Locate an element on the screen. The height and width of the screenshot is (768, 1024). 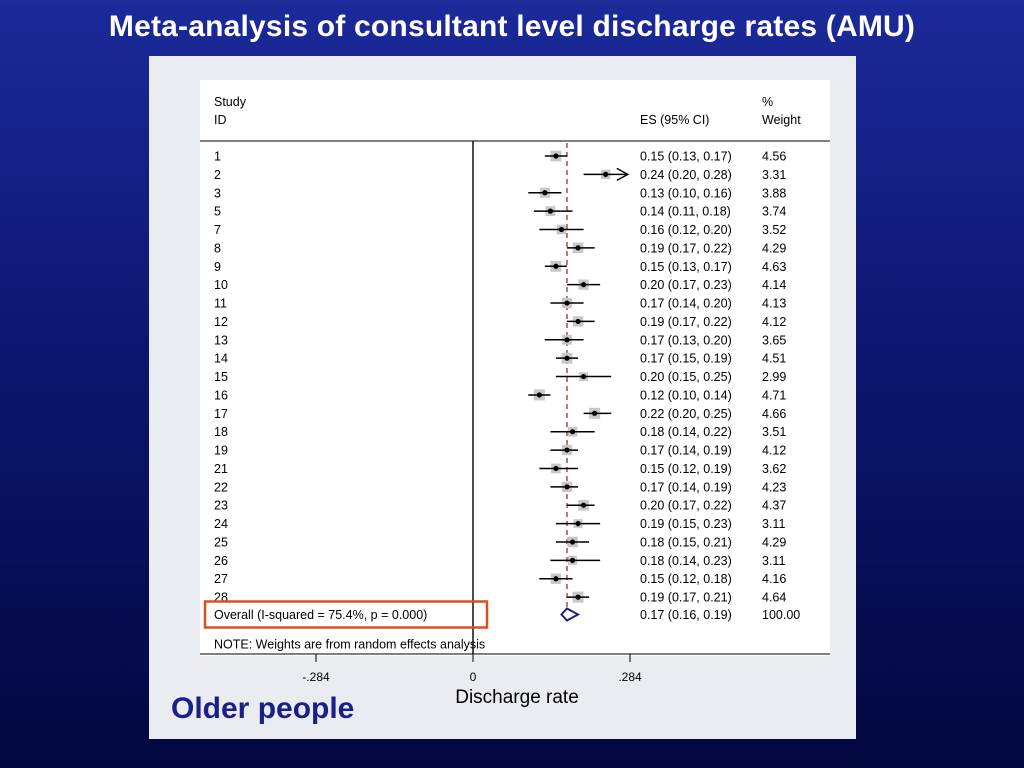
header-es-ci: ES (95% CI) is located at coordinates (674, 120).